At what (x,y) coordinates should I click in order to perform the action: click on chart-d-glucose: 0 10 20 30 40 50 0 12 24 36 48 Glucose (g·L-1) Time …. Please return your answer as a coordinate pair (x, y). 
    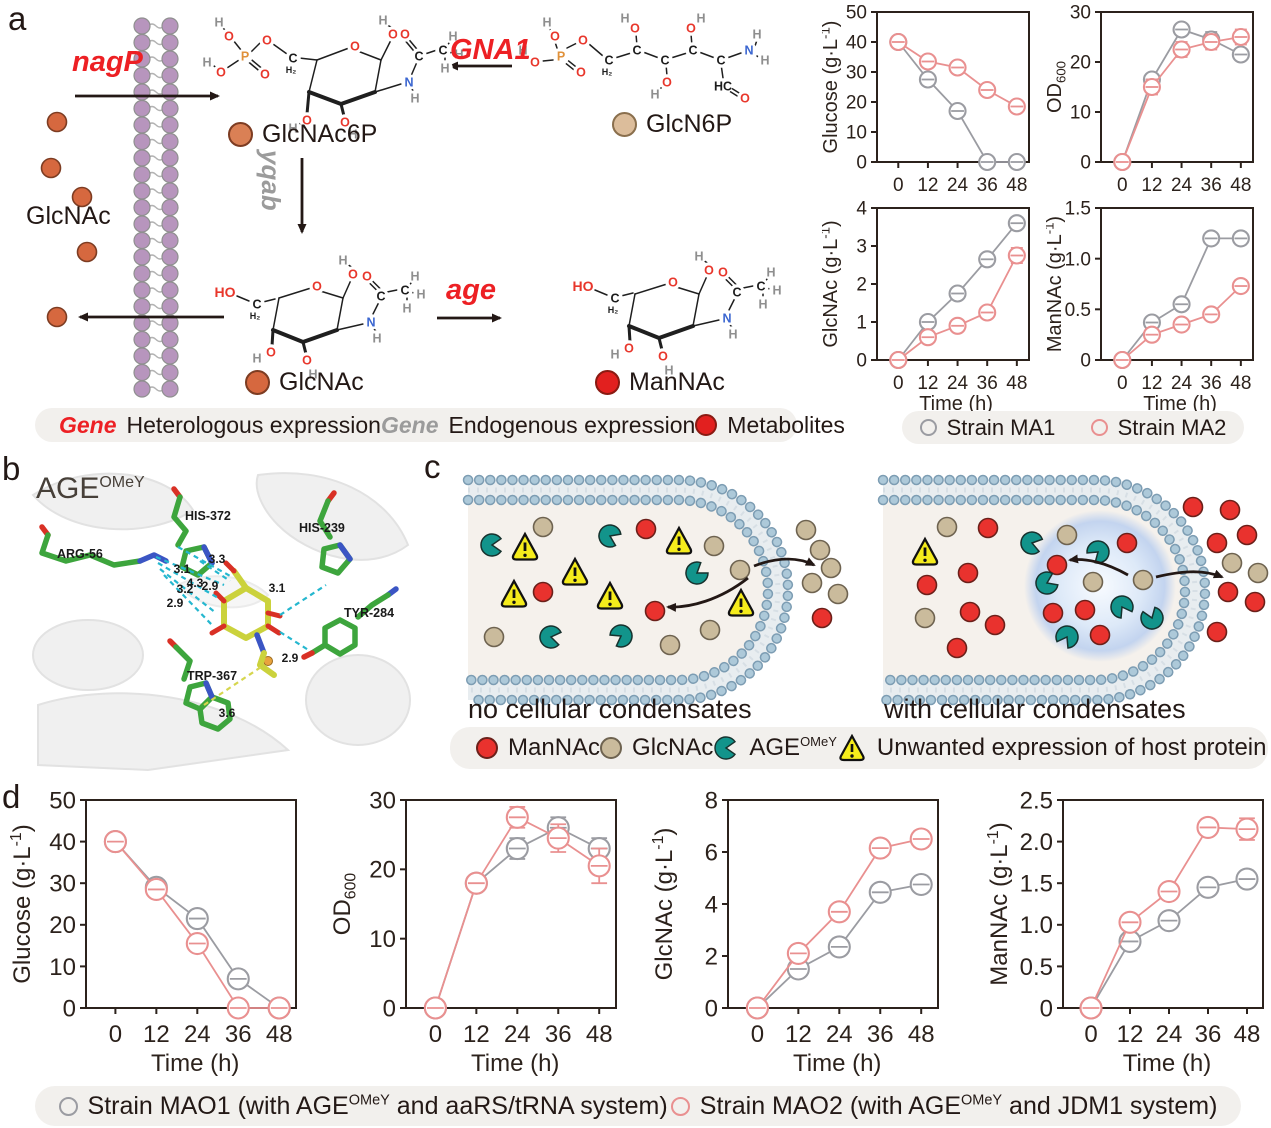
    Looking at the image, I should click on (152, 932).